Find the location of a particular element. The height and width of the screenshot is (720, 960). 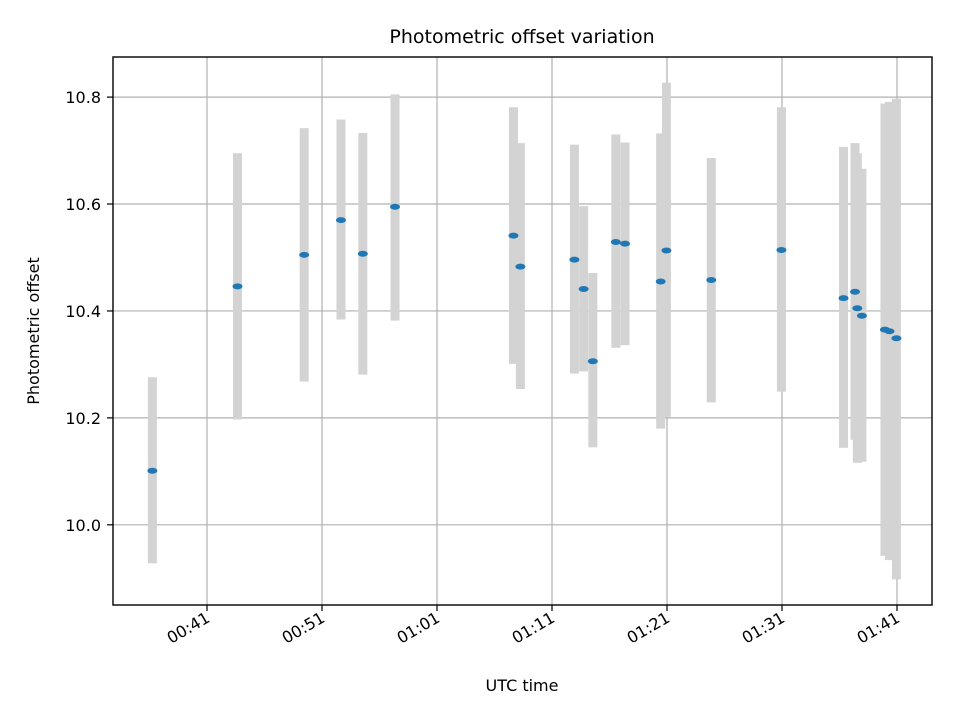

chart-title: Photometric offset variation is located at coordinates (521, 37).